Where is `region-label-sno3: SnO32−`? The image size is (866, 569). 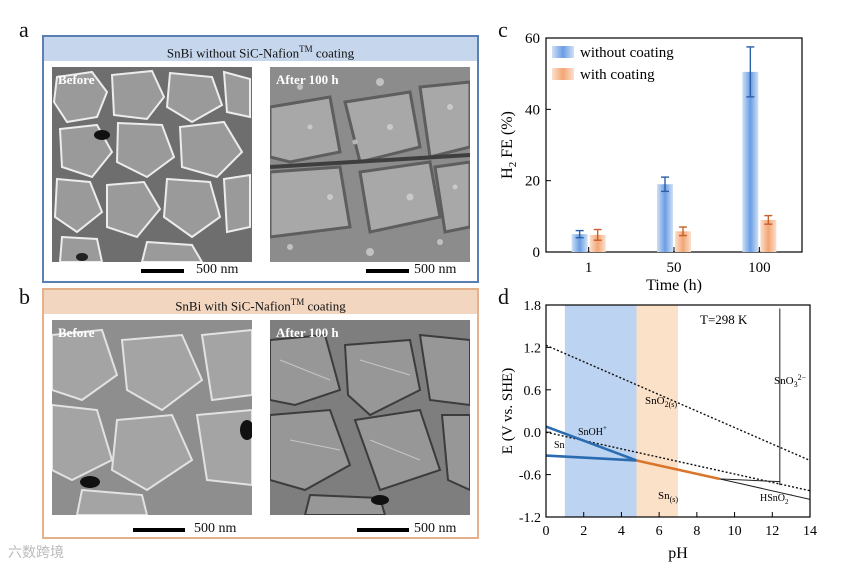 region-label-sno3: SnO32− is located at coordinates (790, 381).